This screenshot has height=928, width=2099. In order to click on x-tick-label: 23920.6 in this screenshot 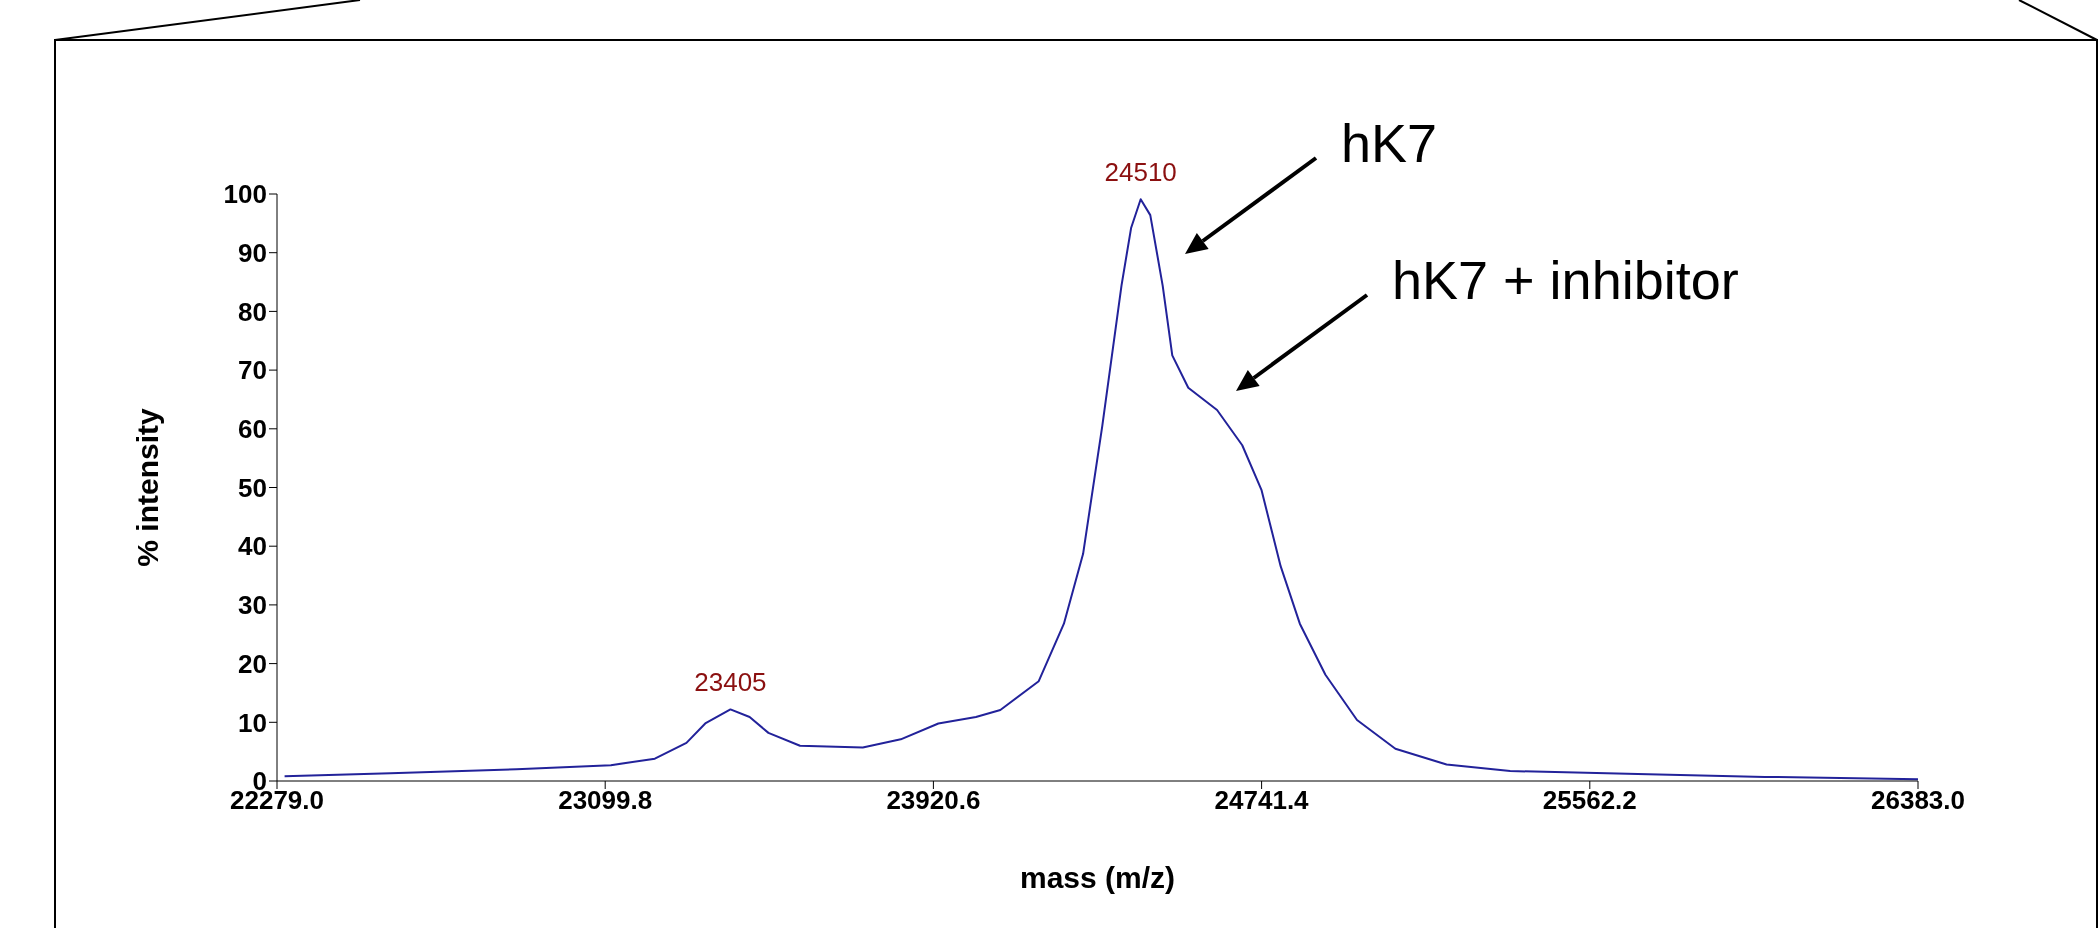, I will do `click(933, 800)`.